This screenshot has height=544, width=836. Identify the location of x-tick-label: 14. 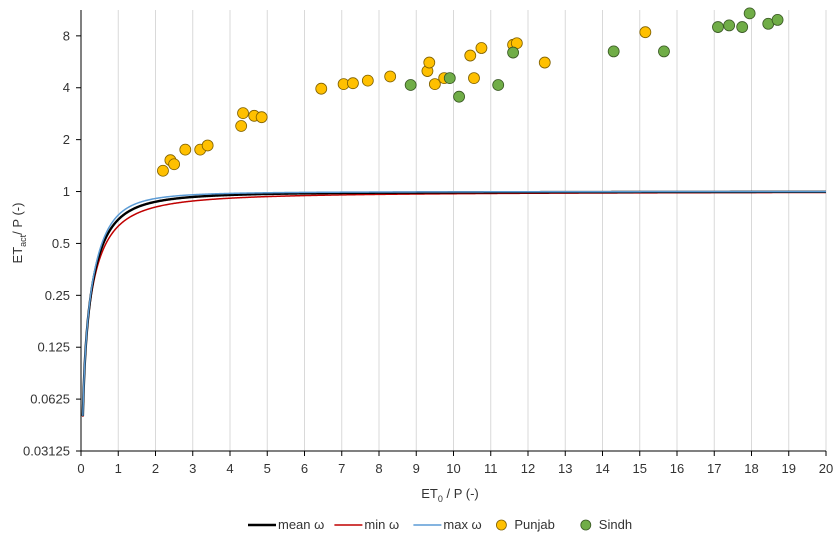
(602, 468).